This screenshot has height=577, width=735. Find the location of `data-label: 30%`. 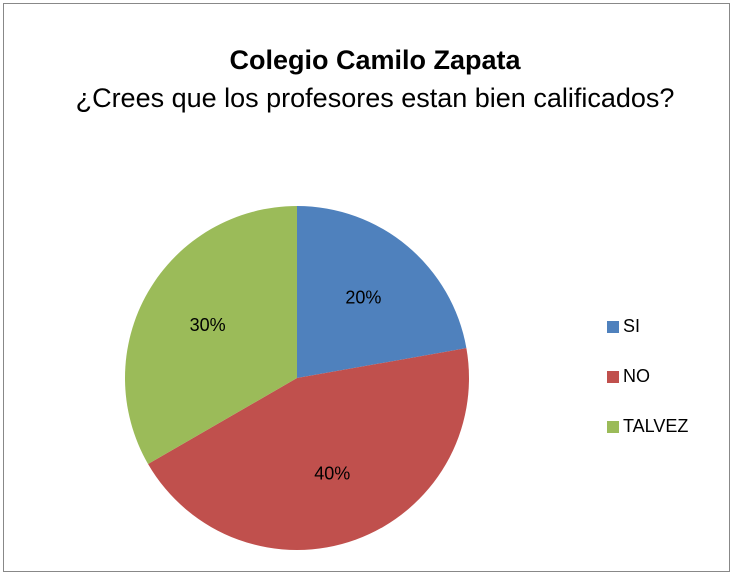

data-label: 30% is located at coordinates (208, 325).